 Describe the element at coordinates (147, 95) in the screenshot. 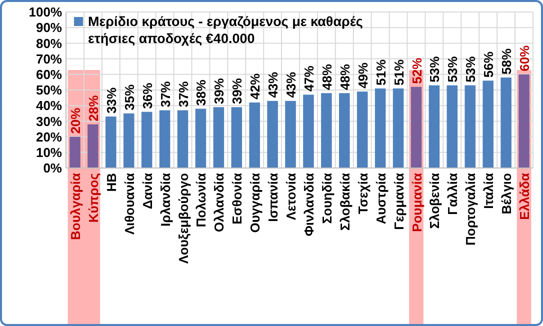

I see `data-label: 36%` at that location.